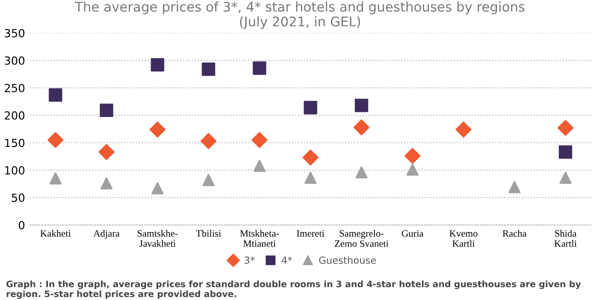 Image resolution: width=600 pixels, height=300 pixels. I want to click on x-tick-label: Samtskhe- Javakheti, so click(158, 238).